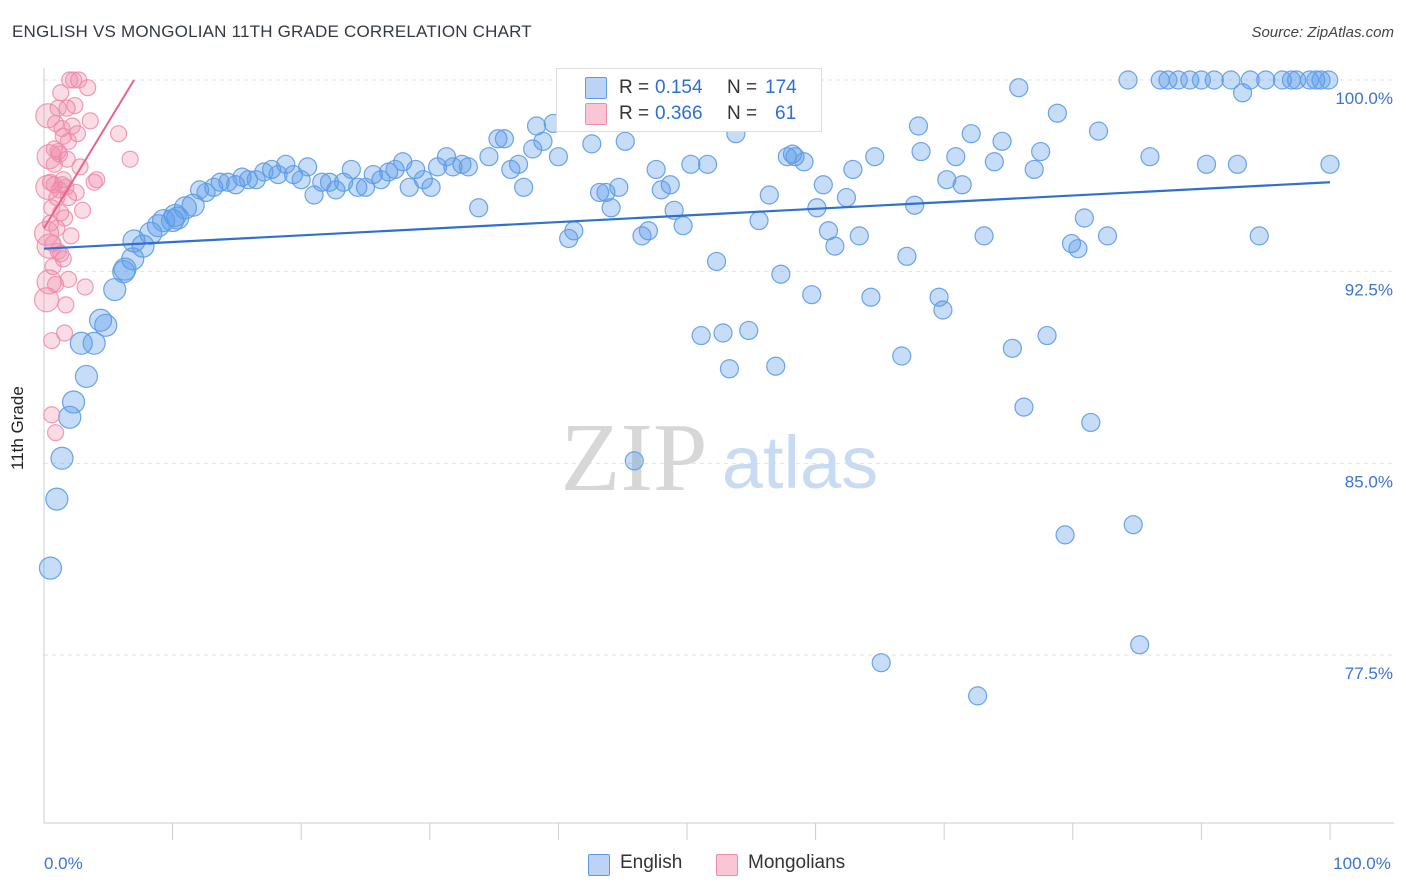 This screenshot has width=1406, height=892. What do you see at coordinates (742, 113) in the screenshot?
I see `mongolian-n-label: N =` at bounding box center [742, 113].